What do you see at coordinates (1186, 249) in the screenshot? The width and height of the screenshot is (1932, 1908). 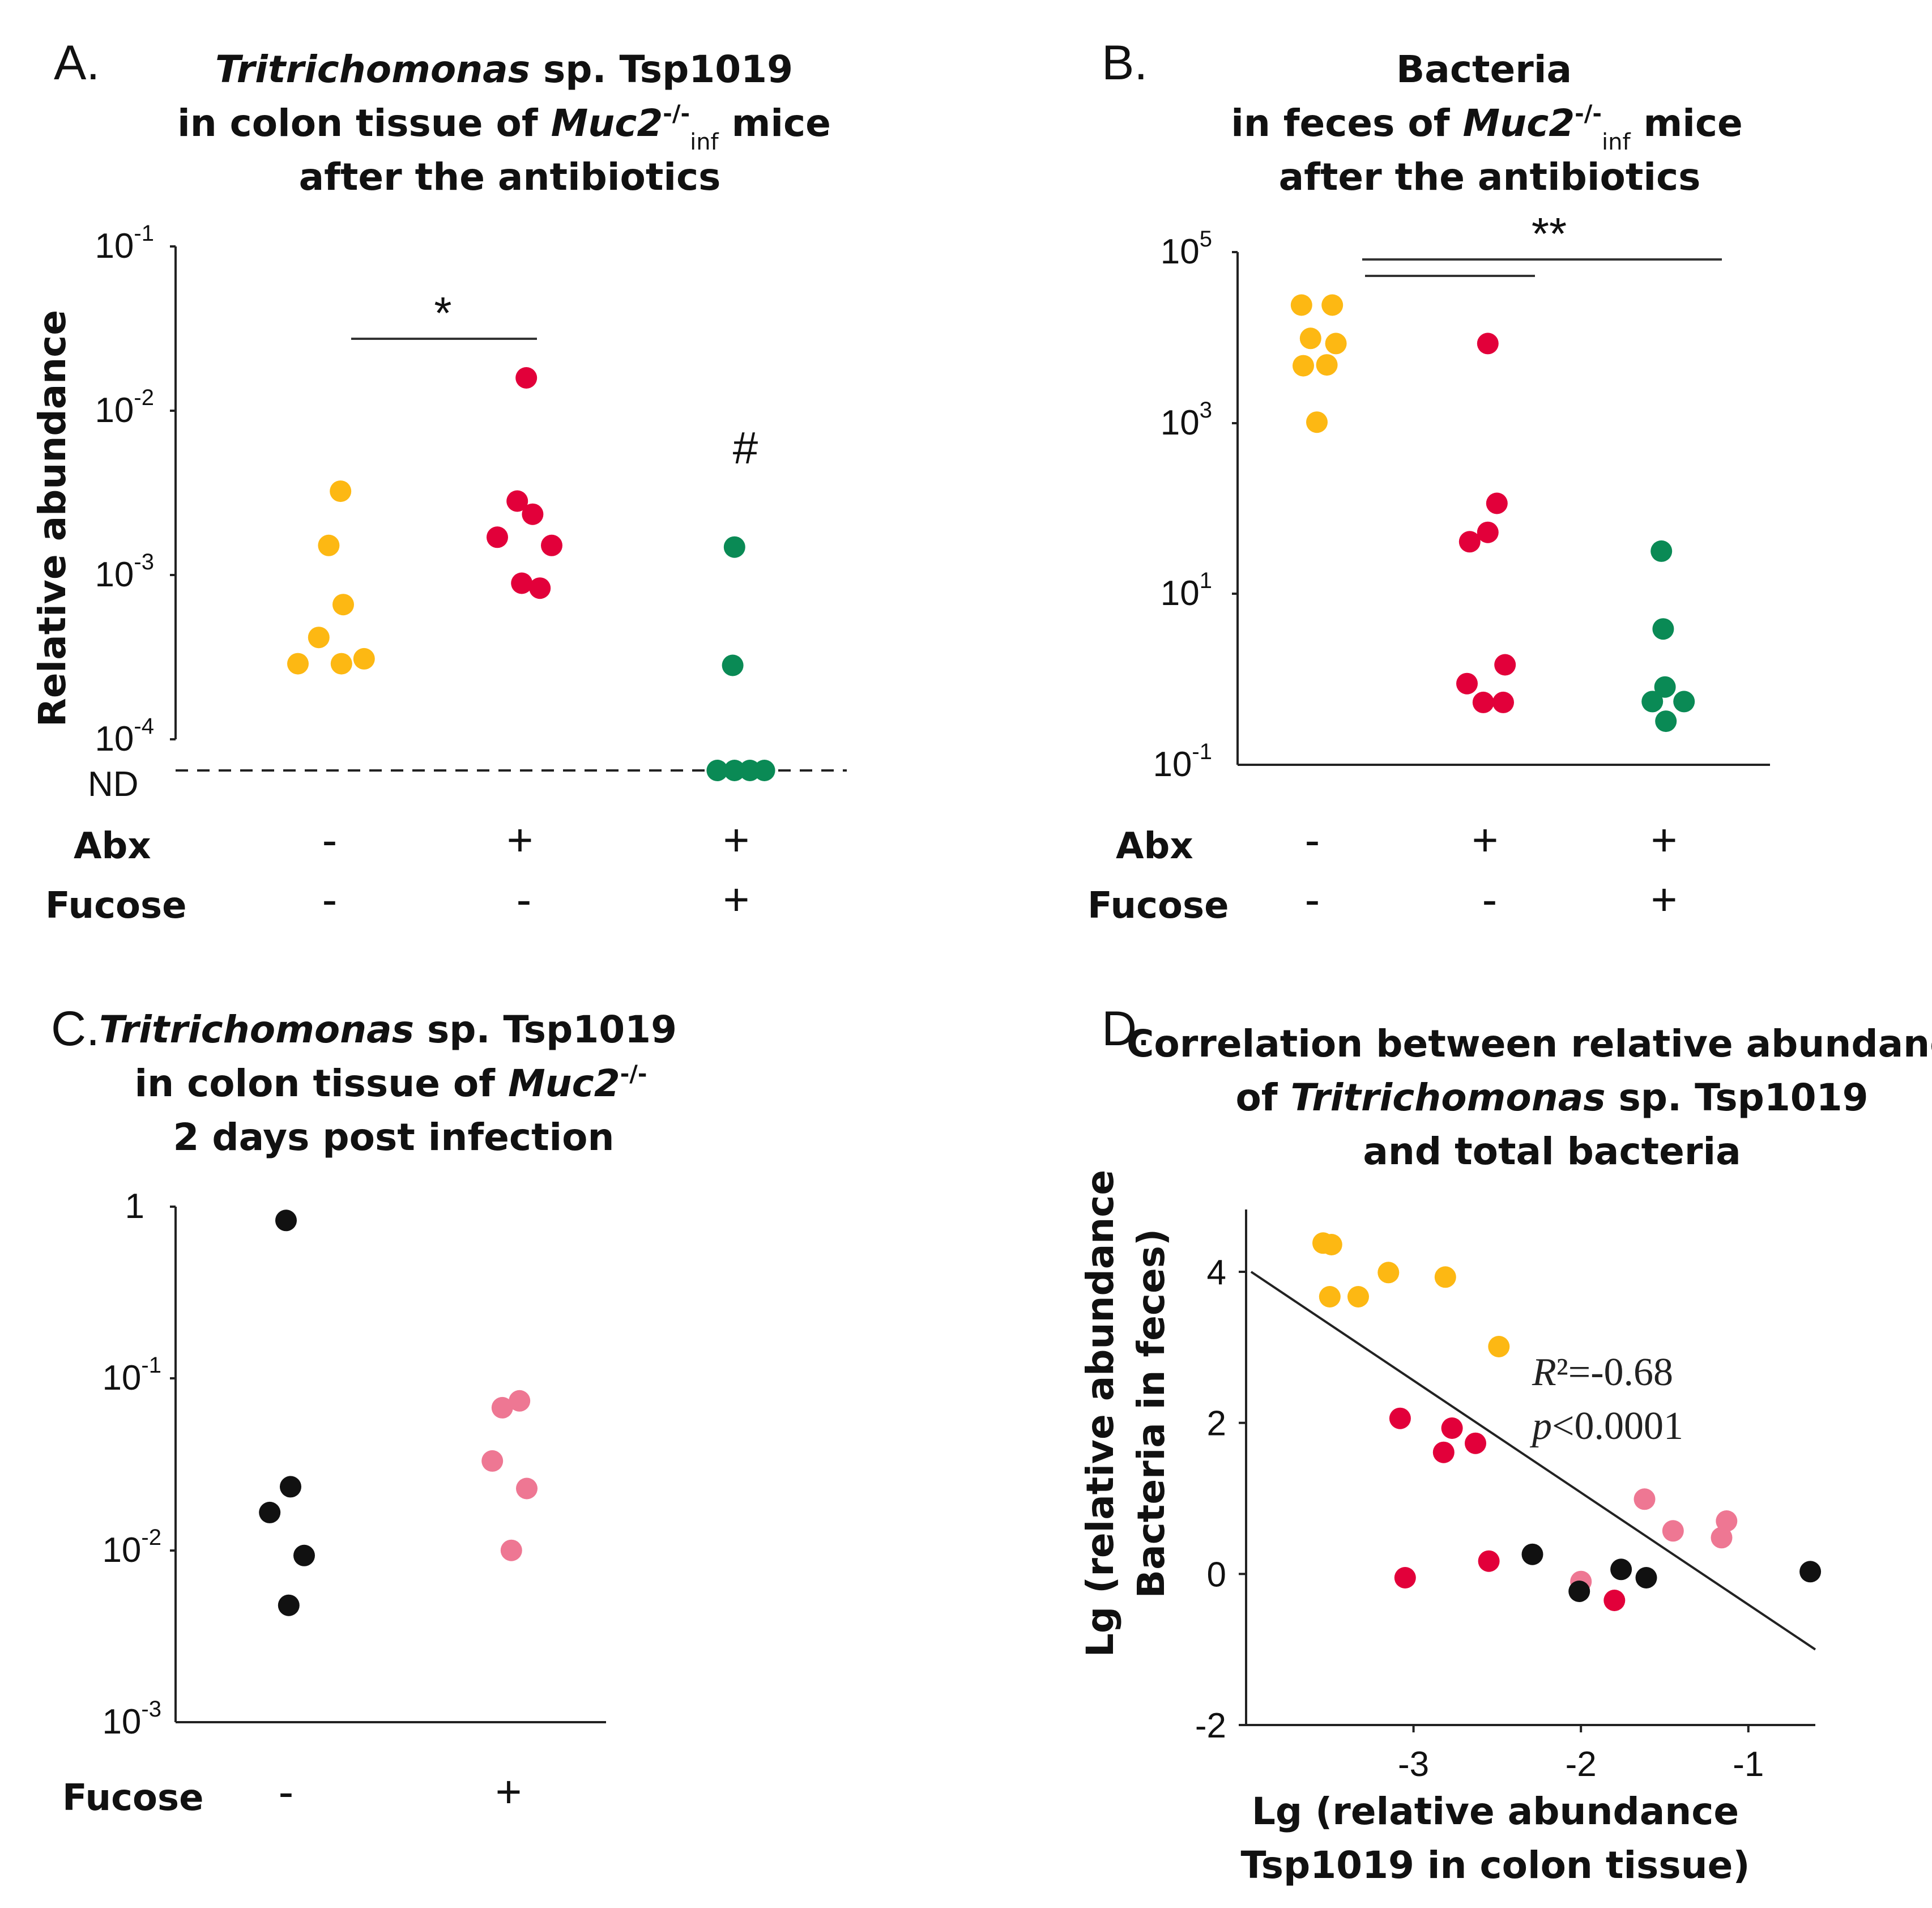 I see `panel-b-ytick-label: 10⁵` at bounding box center [1186, 249].